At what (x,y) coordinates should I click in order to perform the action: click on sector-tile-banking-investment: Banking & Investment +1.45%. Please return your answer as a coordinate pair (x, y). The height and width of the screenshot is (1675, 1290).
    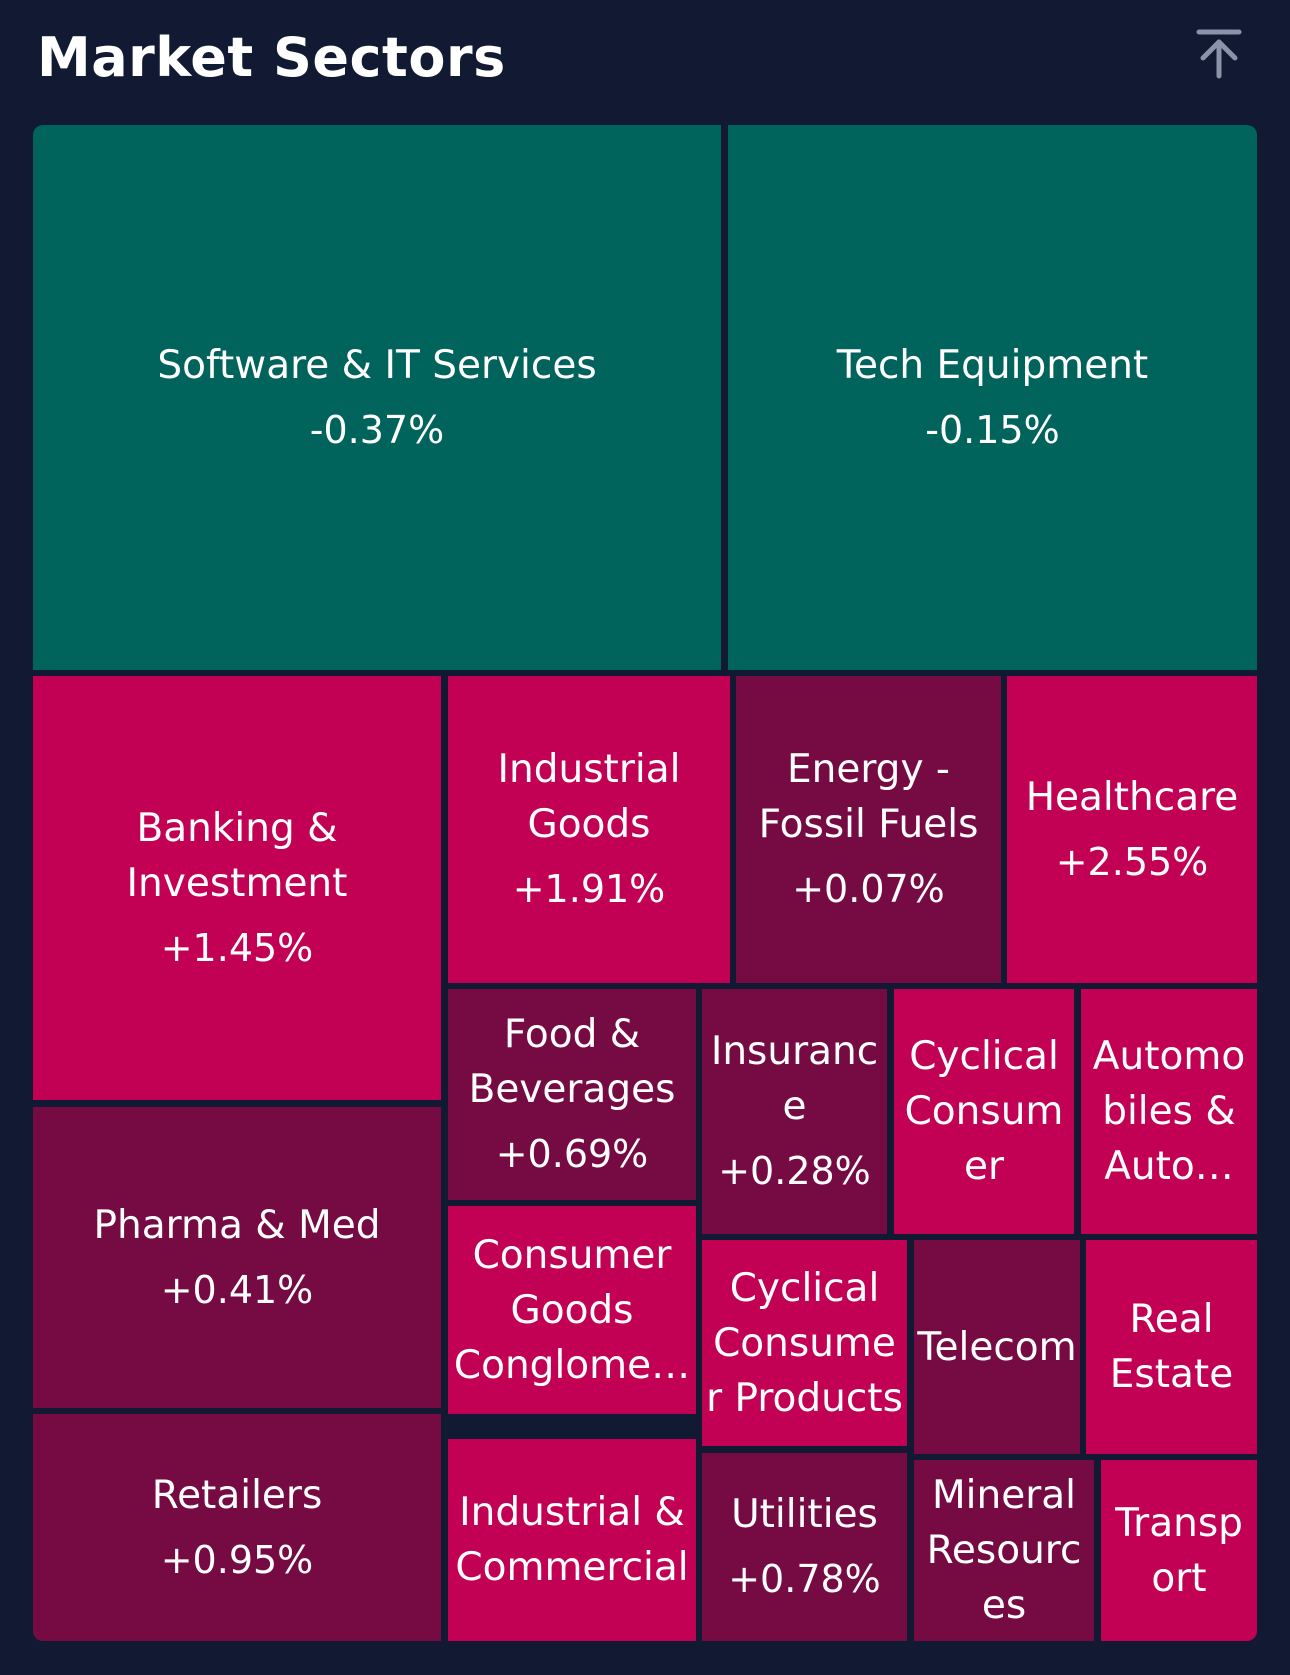
    Looking at the image, I should click on (237, 888).